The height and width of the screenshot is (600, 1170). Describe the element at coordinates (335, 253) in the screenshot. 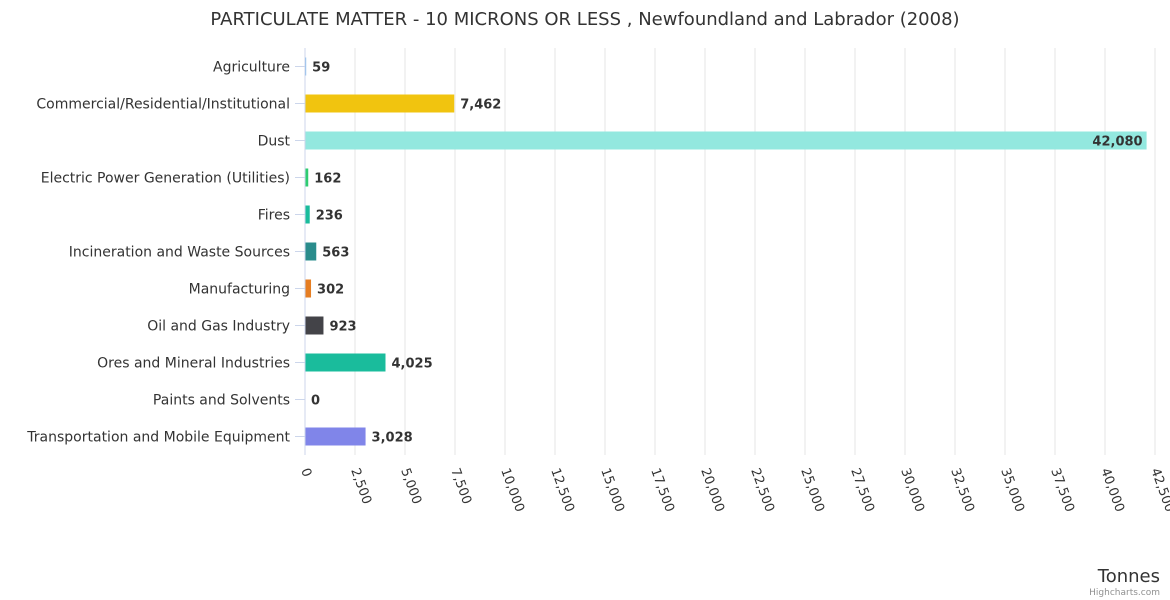

I see `data-label: 563` at that location.